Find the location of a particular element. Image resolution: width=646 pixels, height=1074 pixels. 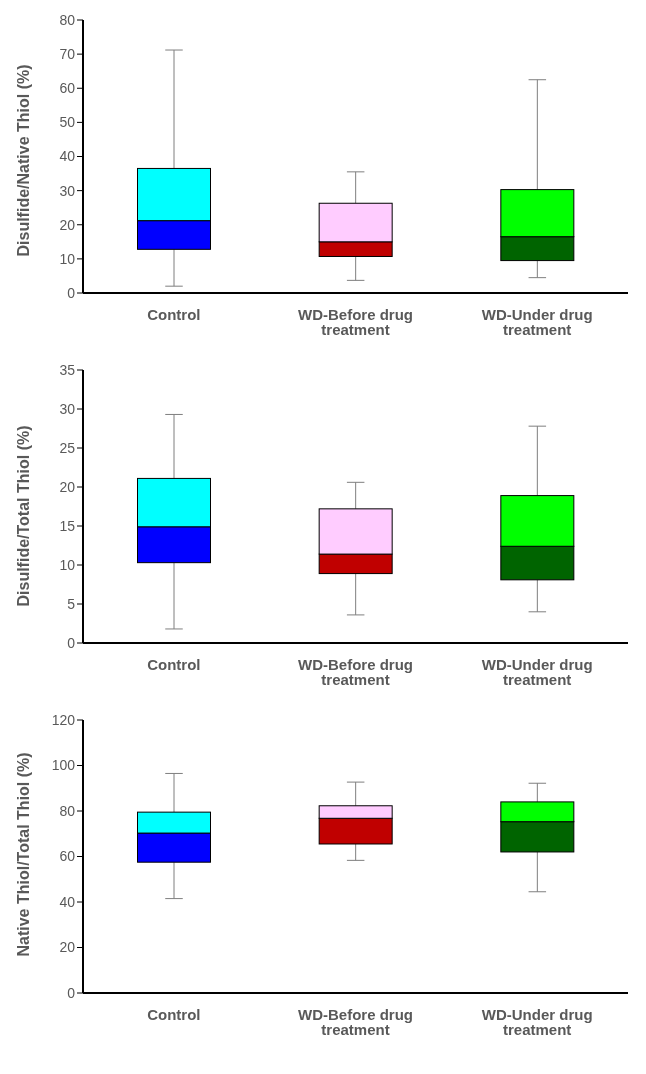

y-tick-label: 5 is located at coordinates (71, 603).